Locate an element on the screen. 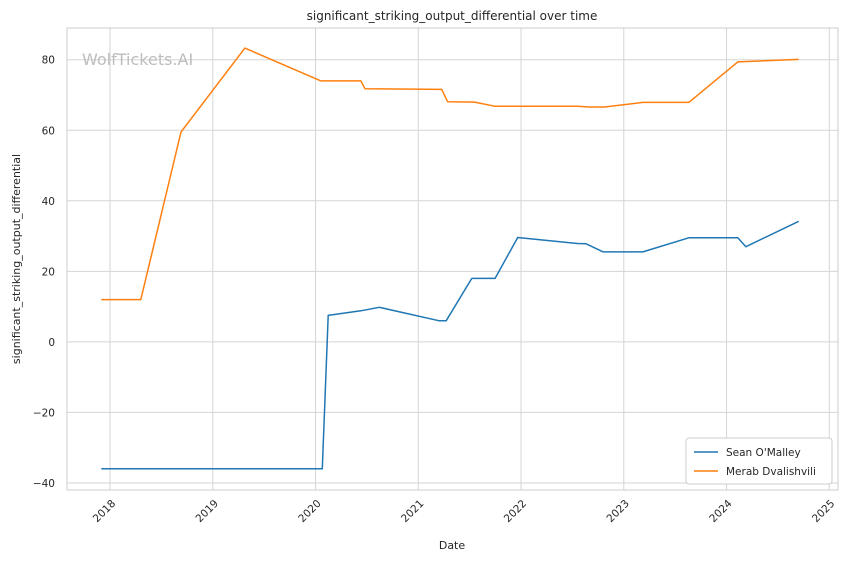  x-tick-label: 2022 is located at coordinates (515, 511).